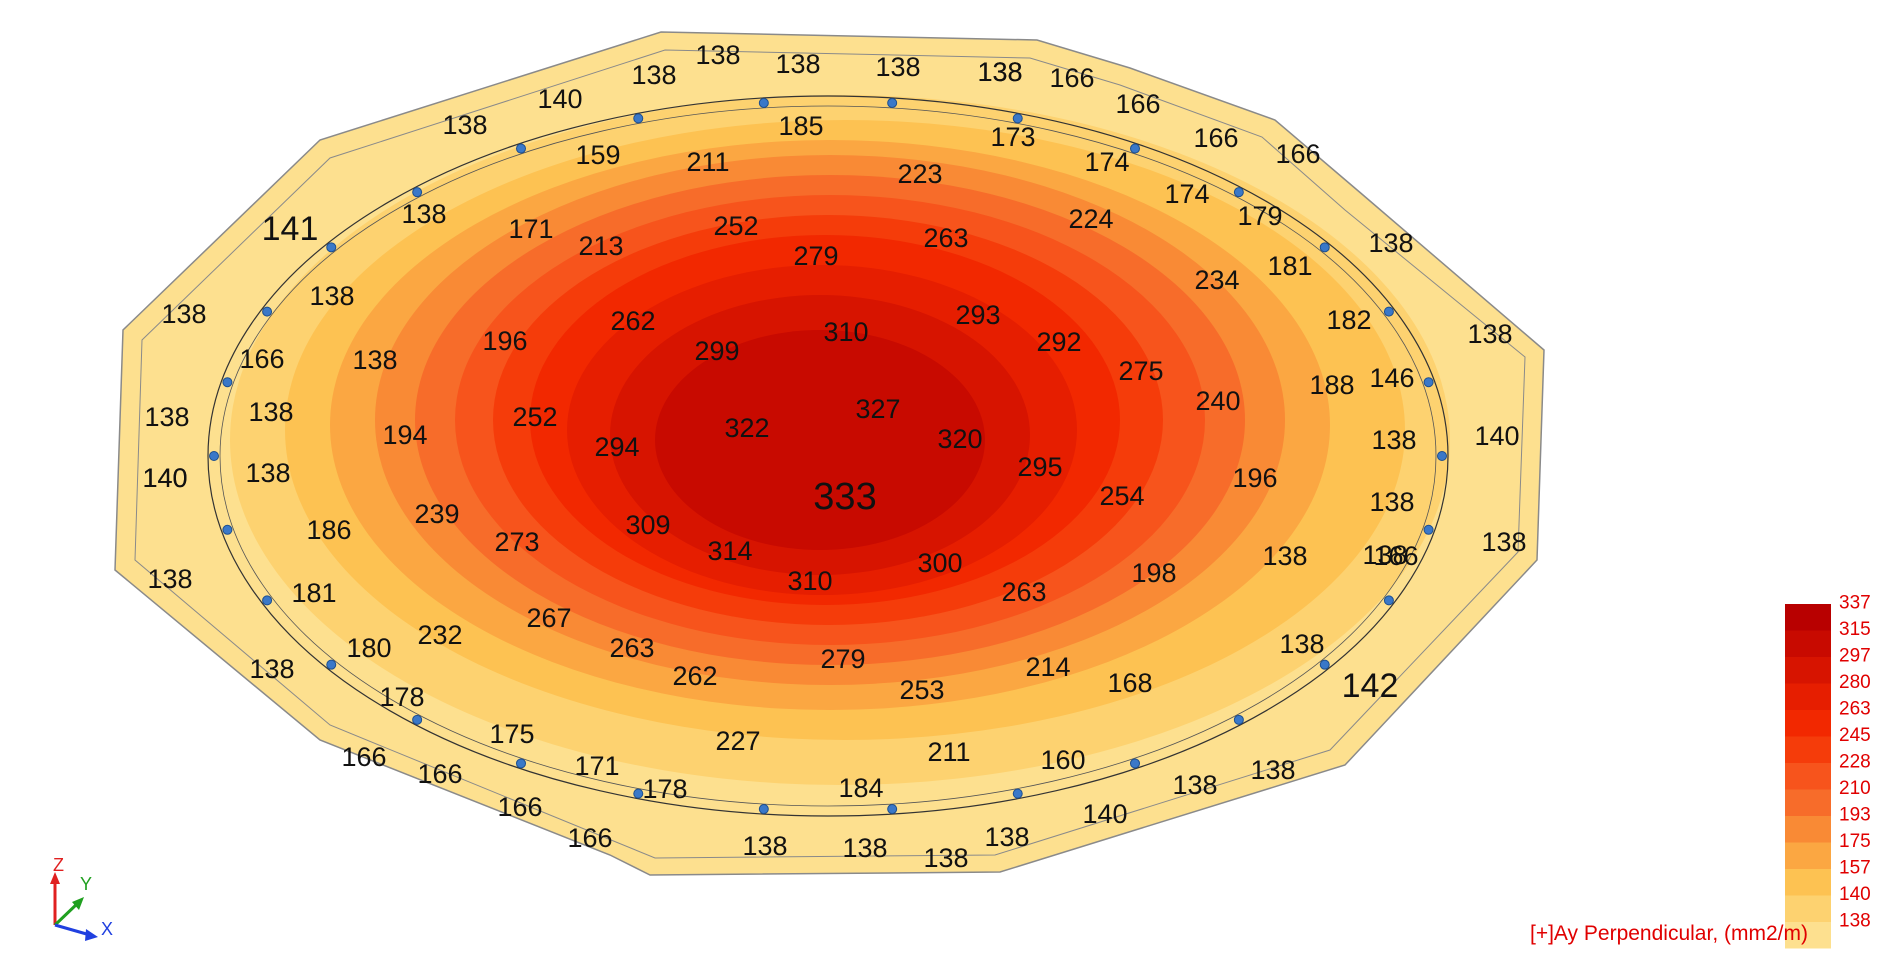 The height and width of the screenshot is (968, 1900). What do you see at coordinates (597, 155) in the screenshot?
I see `value-label: 159` at bounding box center [597, 155].